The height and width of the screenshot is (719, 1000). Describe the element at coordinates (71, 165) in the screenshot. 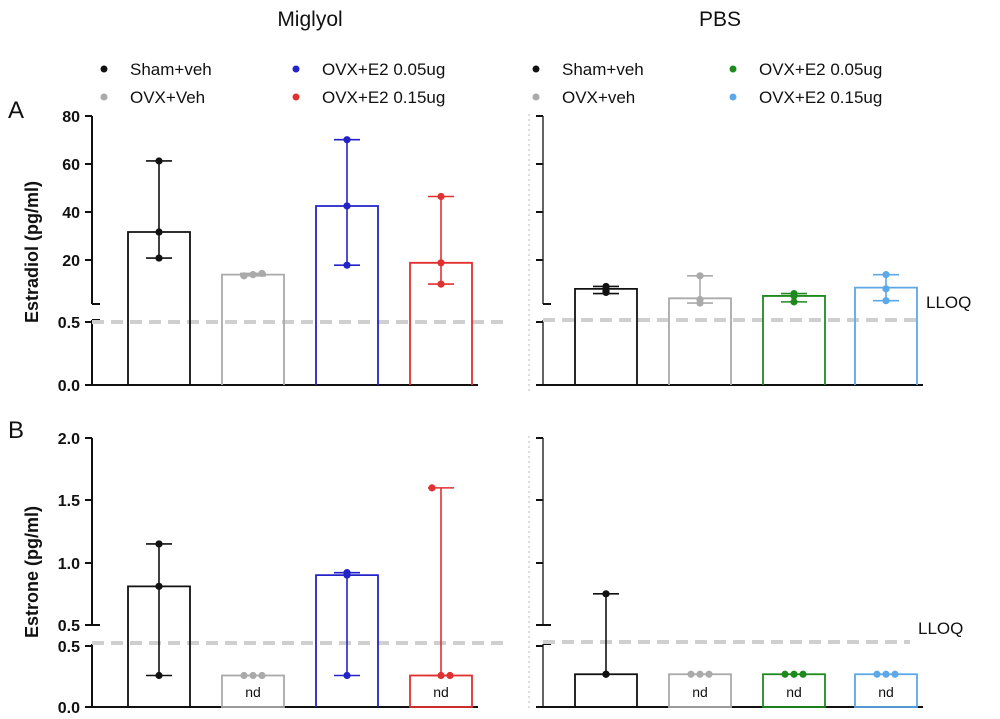

I see `y-tick-label: 60` at that location.